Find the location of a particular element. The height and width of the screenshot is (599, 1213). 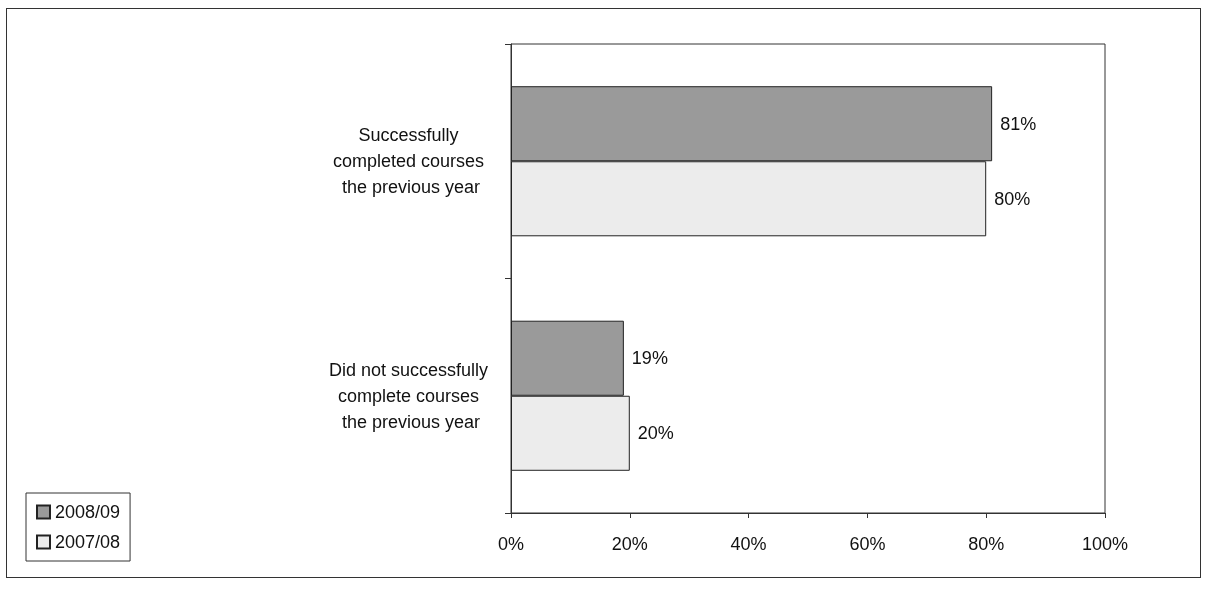

data-label: 81% is located at coordinates (1018, 123).